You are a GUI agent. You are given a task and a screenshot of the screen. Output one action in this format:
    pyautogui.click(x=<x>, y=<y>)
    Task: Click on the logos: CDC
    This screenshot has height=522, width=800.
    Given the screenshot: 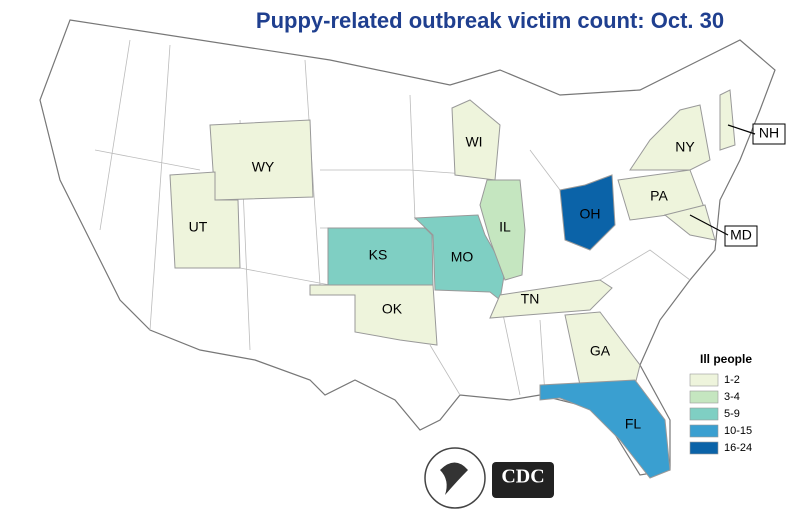 What is the action you would take?
    pyautogui.click(x=489, y=478)
    